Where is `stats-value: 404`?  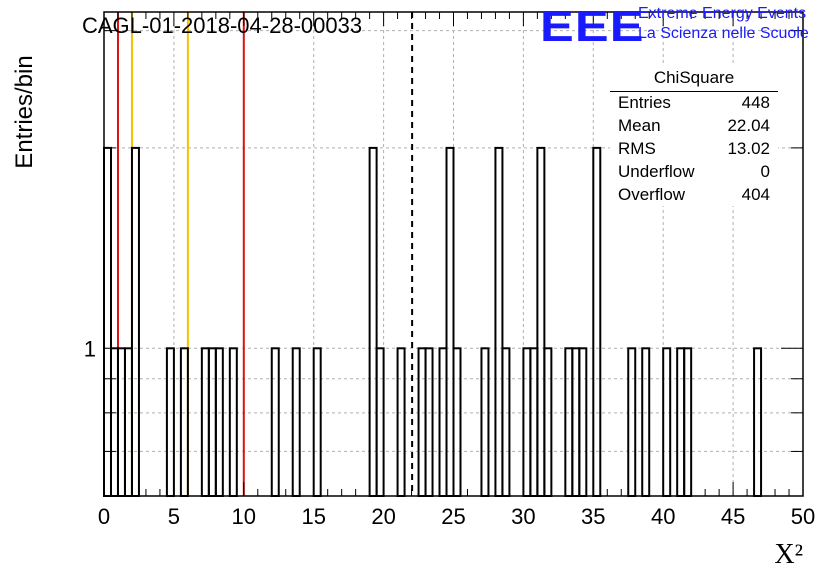 stats-value: 404 is located at coordinates (755, 194).